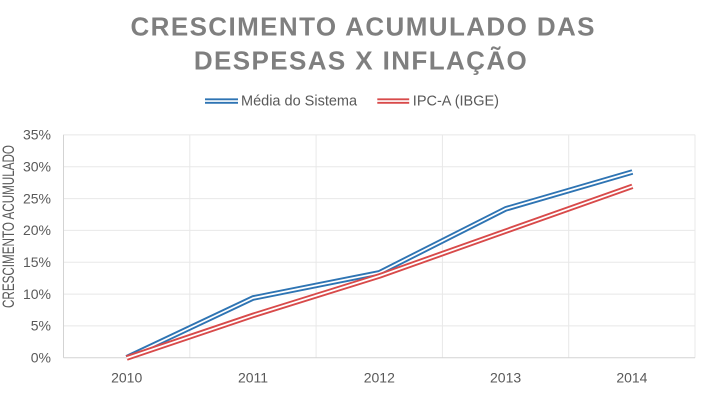  What do you see at coordinates (126, 378) in the screenshot?
I see `svg-text: 2010` at bounding box center [126, 378].